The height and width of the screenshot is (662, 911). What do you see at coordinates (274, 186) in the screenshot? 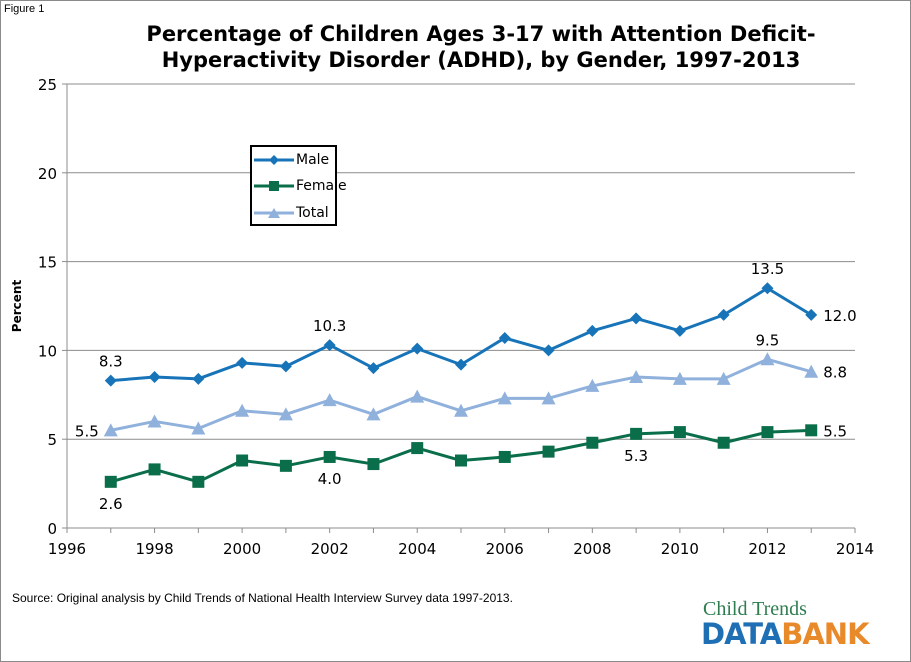
I see `legend-female-swatch` at bounding box center [274, 186].